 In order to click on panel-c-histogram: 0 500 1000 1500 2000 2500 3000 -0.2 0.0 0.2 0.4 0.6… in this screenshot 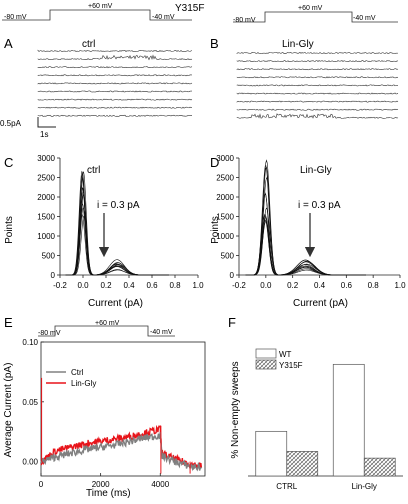, I will do `click(120, 222)`.